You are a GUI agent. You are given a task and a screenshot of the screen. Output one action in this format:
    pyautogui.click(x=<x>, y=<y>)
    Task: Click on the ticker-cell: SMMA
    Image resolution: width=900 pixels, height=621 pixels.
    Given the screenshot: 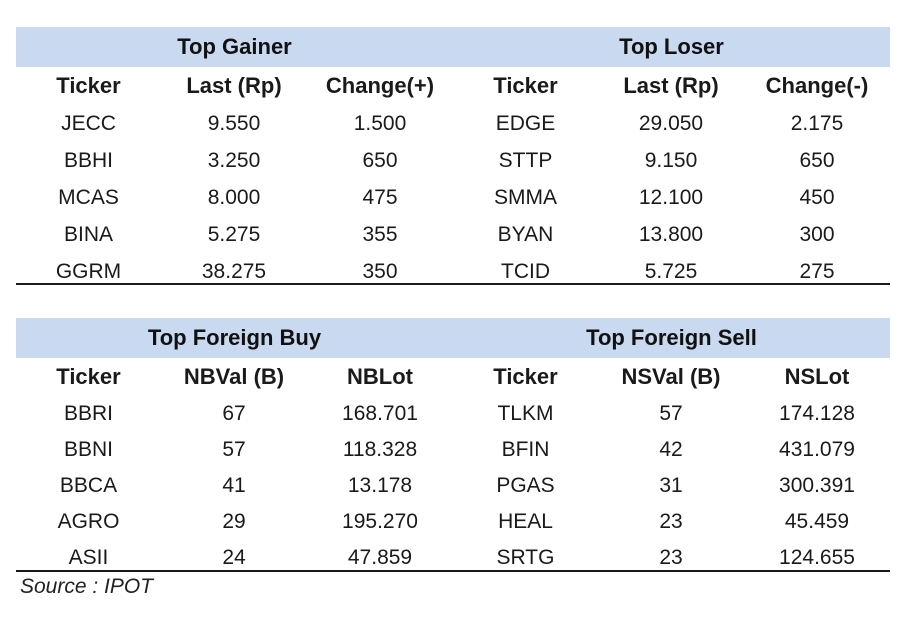 What is the action you would take?
    pyautogui.click(x=525, y=197)
    